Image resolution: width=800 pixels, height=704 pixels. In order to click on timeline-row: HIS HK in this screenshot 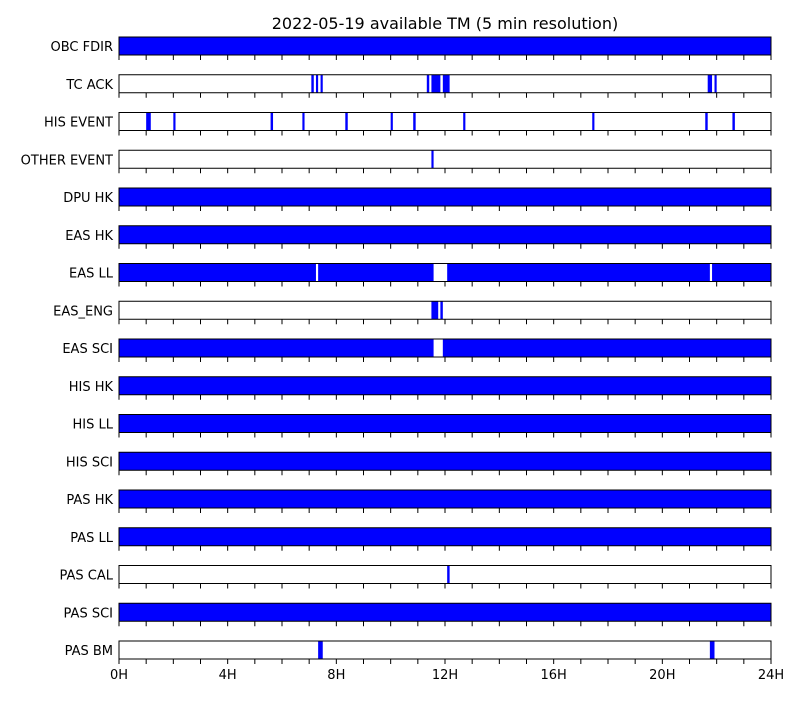, I will do `click(420, 388)`.